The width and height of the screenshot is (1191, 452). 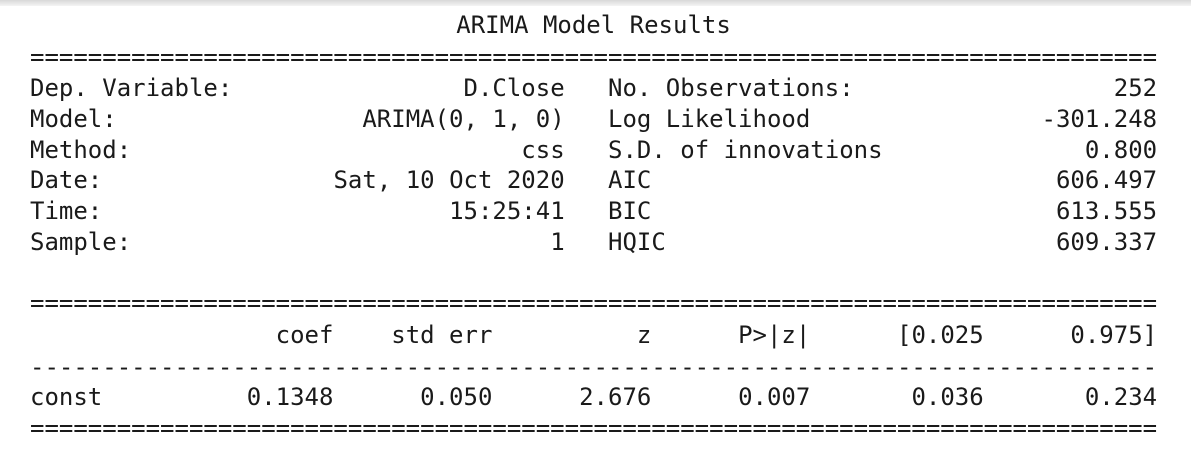 What do you see at coordinates (595, 3) in the screenshot?
I see `window-edge` at bounding box center [595, 3].